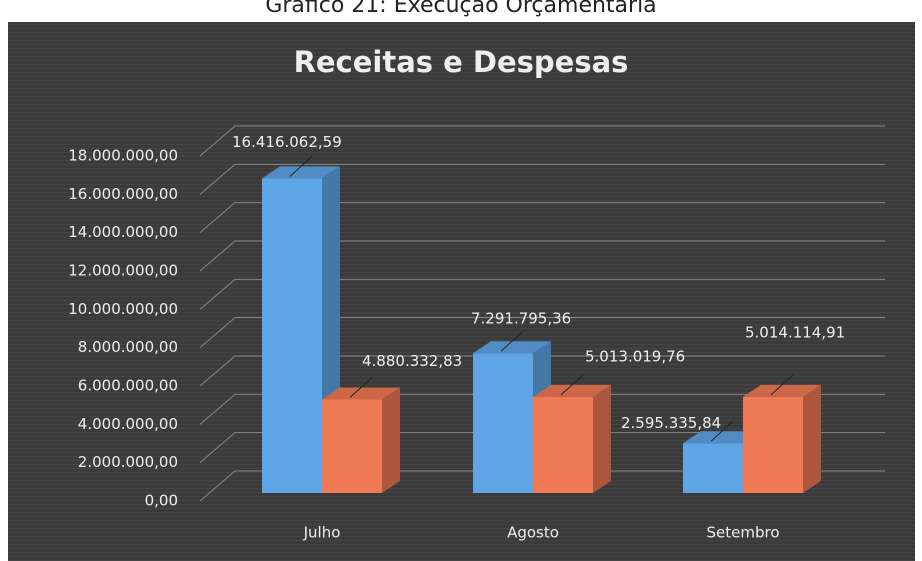 This screenshot has height=561, width=922. What do you see at coordinates (742, 533) in the screenshot?
I see `x-tick-label: Setembro` at bounding box center [742, 533].